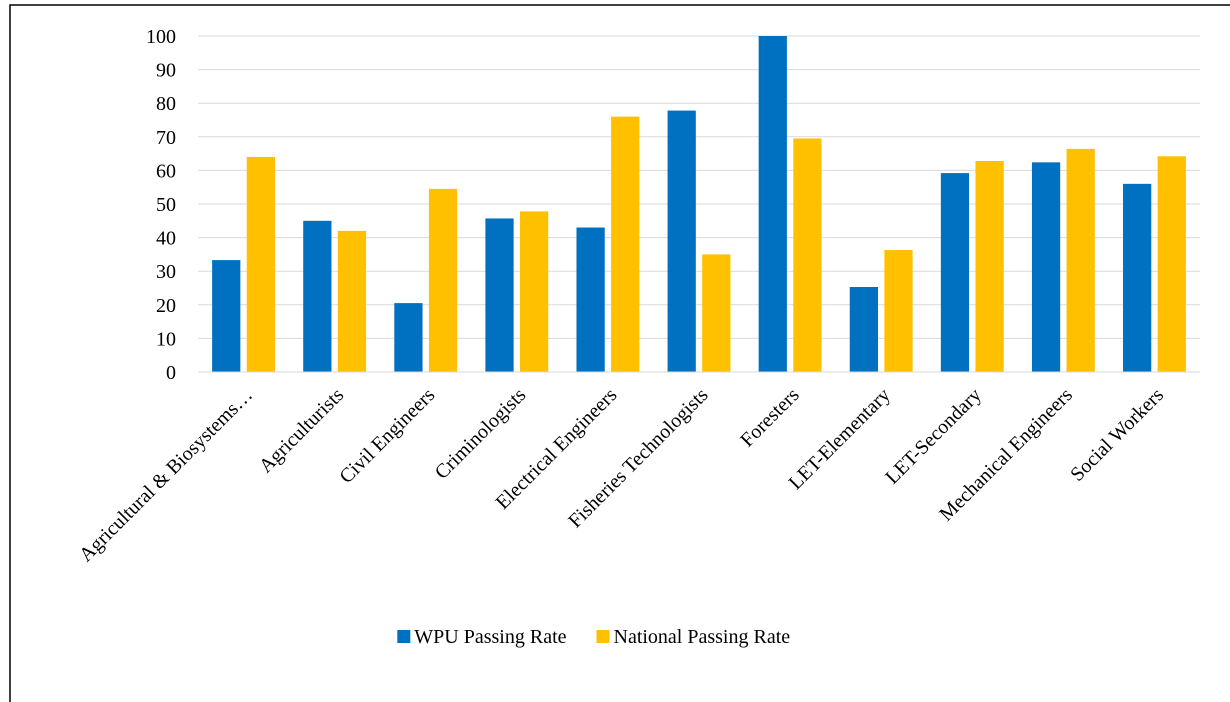 The image size is (1230, 702). What do you see at coordinates (166, 104) in the screenshot?
I see `y-tick-label: 80` at bounding box center [166, 104].